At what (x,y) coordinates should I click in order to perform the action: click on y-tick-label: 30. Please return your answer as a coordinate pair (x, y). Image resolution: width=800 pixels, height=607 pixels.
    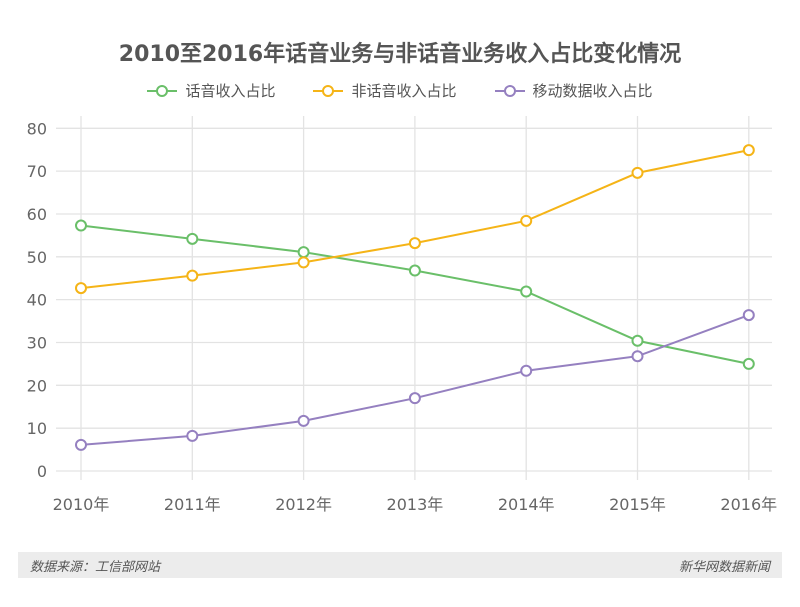
    Looking at the image, I should click on (37, 342).